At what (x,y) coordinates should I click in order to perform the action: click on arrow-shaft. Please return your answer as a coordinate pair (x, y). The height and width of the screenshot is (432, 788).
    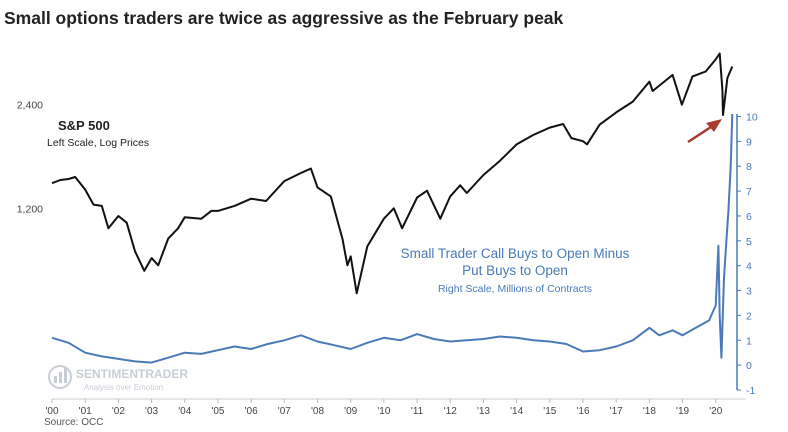
    Looking at the image, I should click on (701, 133).